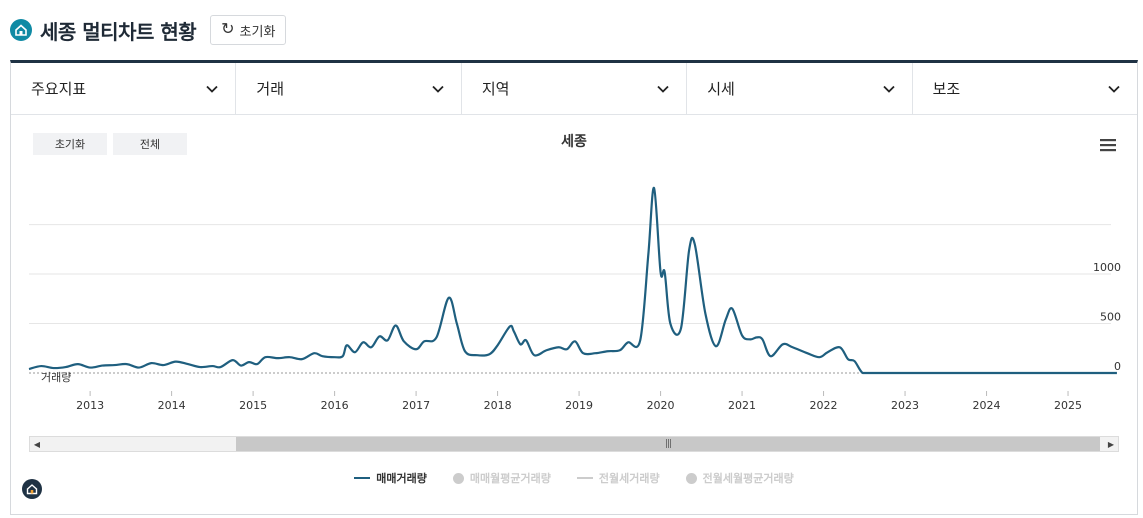 Image resolution: width=1143 pixels, height=518 pixels. Describe the element at coordinates (748, 478) in the screenshot. I see `legend-label: 전월세월평균거래량` at that location.